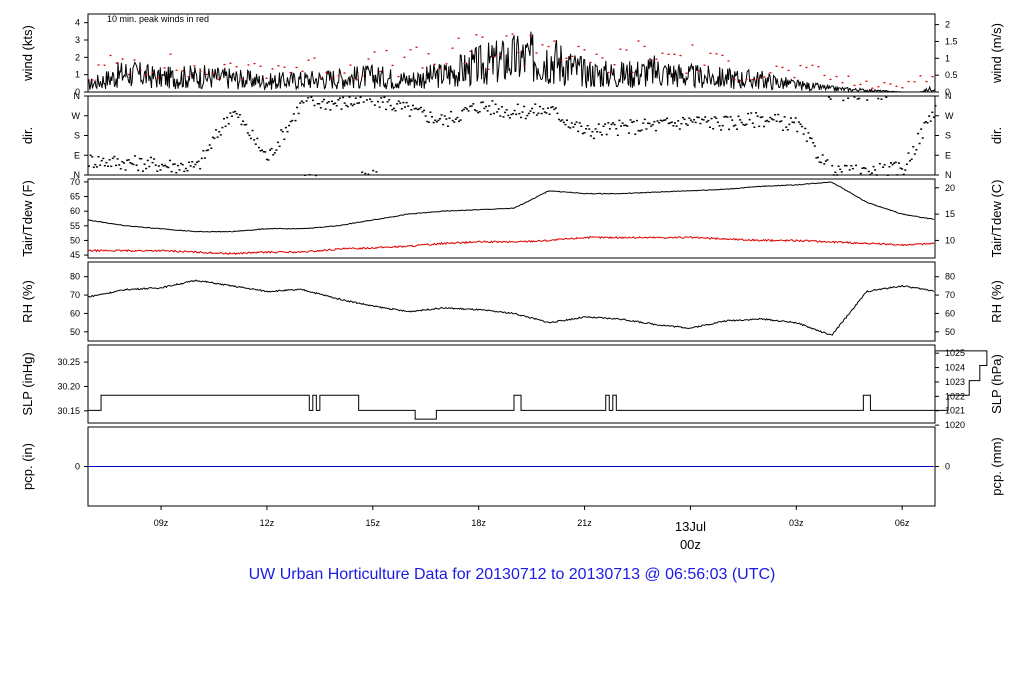 This screenshot has width=1024, height=700. Describe the element at coordinates (690, 526) in the screenshot. I see `date-label: 13Jul` at that location.